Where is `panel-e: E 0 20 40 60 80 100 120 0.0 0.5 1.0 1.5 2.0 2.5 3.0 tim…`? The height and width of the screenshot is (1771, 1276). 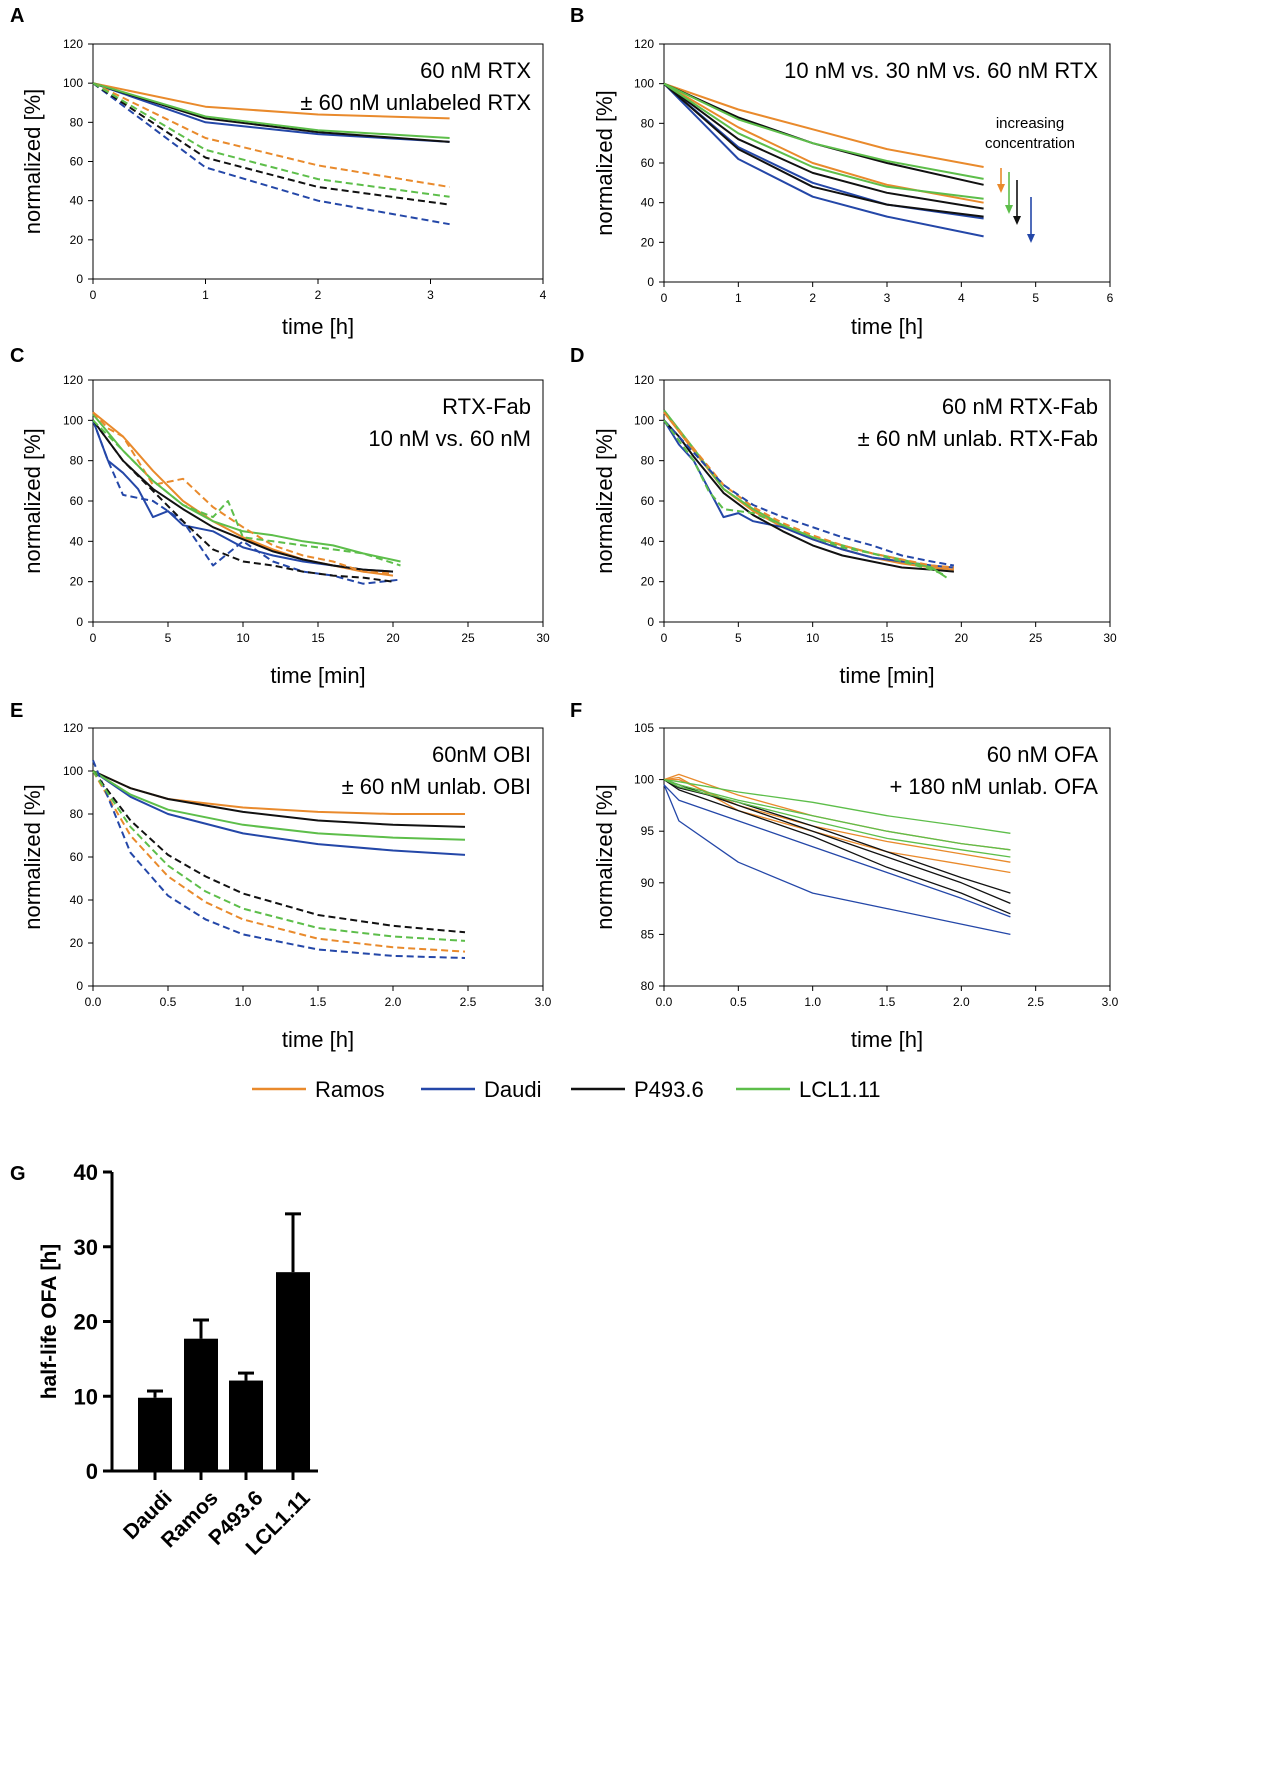 panel-e: E 0 20 40 60 80 100 120 0.0 0.5 1.0 1.5 2.0 2.5 3.0 tim… is located at coordinates (281, 876).